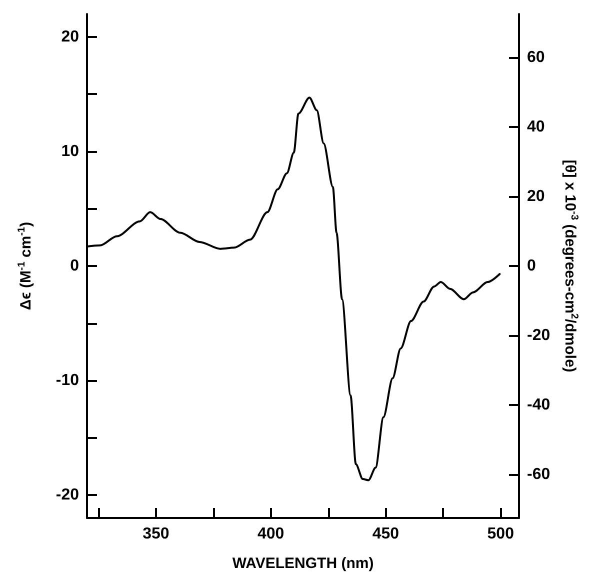  I want to click on y2-tick-label: -60, so click(538, 474).